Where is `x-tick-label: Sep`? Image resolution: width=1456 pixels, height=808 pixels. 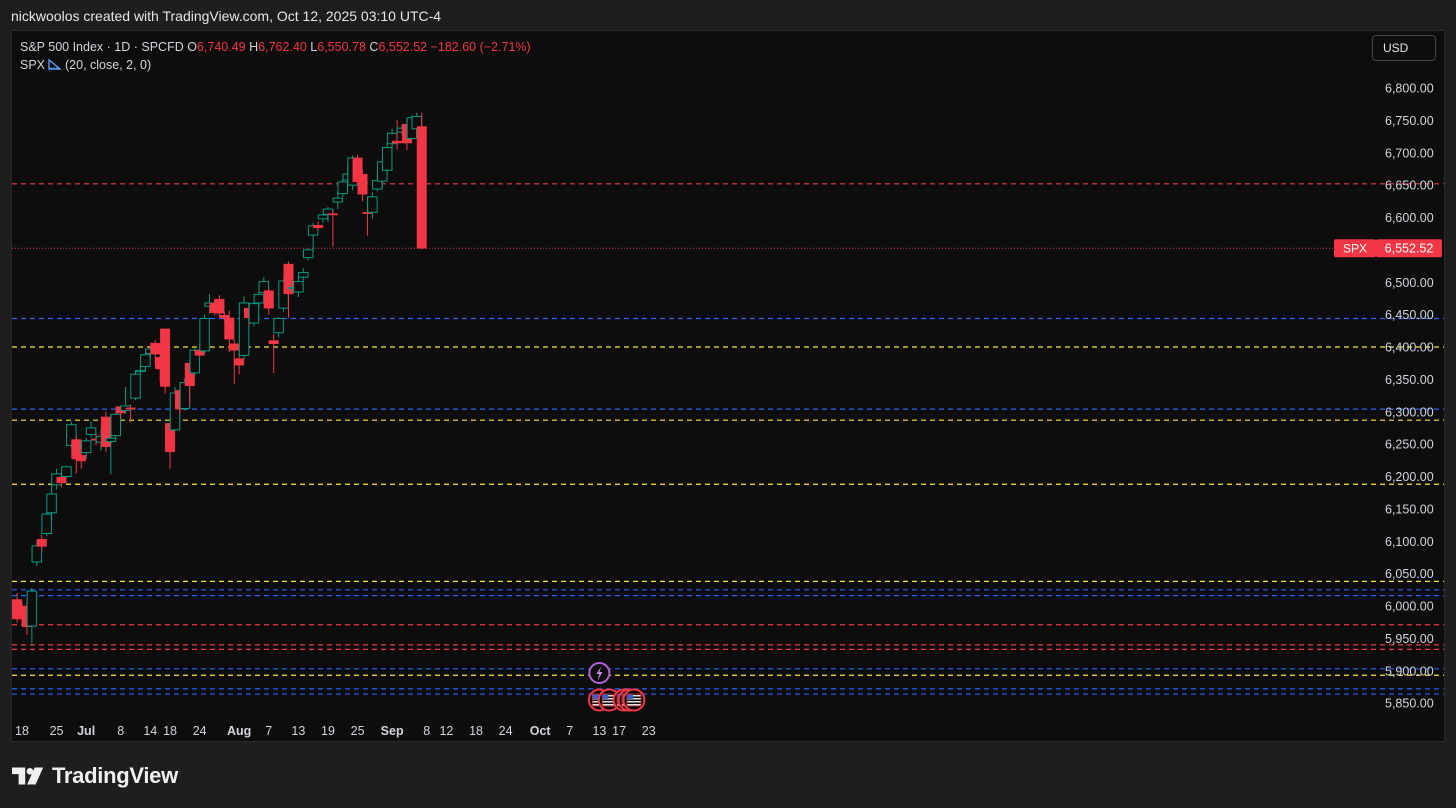
x-tick-label: Sep is located at coordinates (392, 731).